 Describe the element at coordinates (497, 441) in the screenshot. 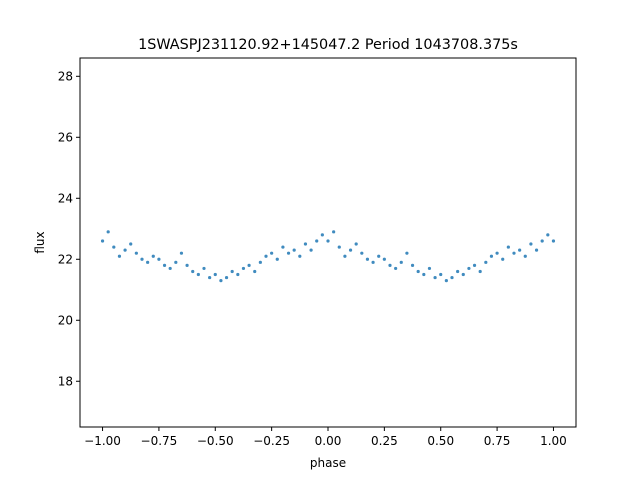

I see `x-tick-label: 0.75` at that location.